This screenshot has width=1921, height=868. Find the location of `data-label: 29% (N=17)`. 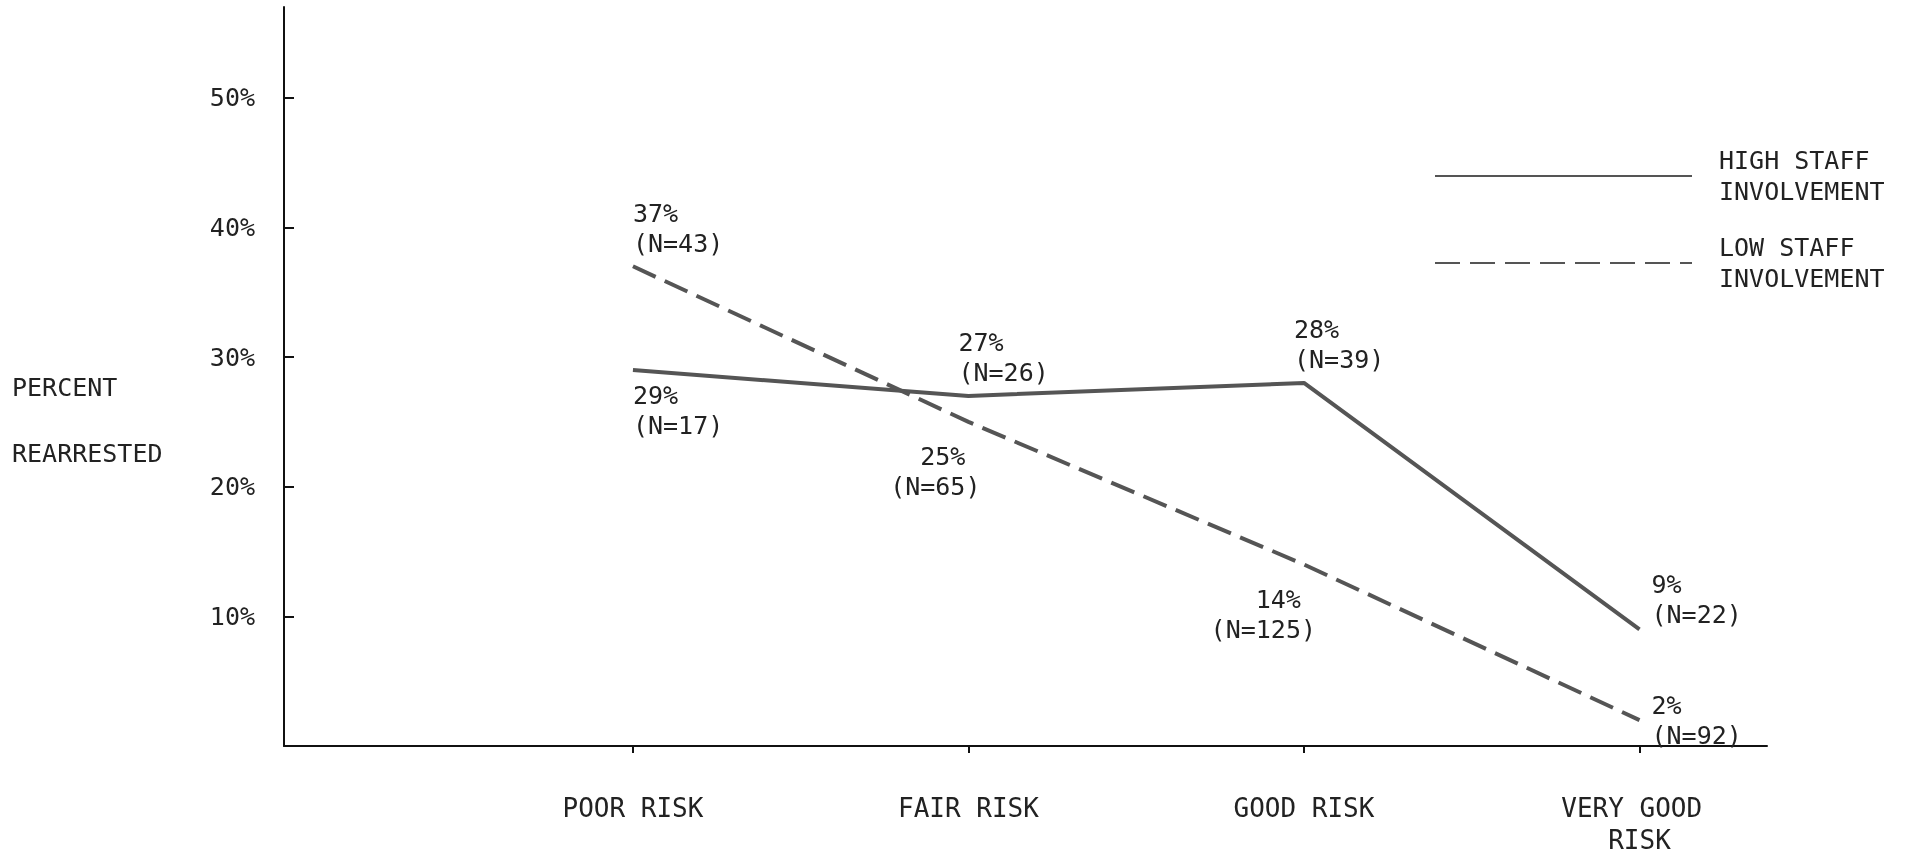

data-label: 29% (N=17) is located at coordinates (678, 410).